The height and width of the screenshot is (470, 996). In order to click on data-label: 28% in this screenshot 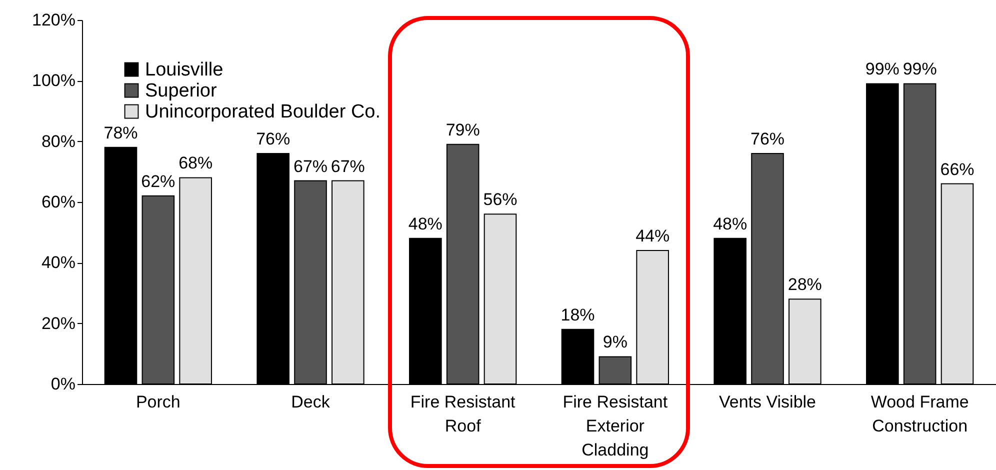, I will do `click(805, 284)`.